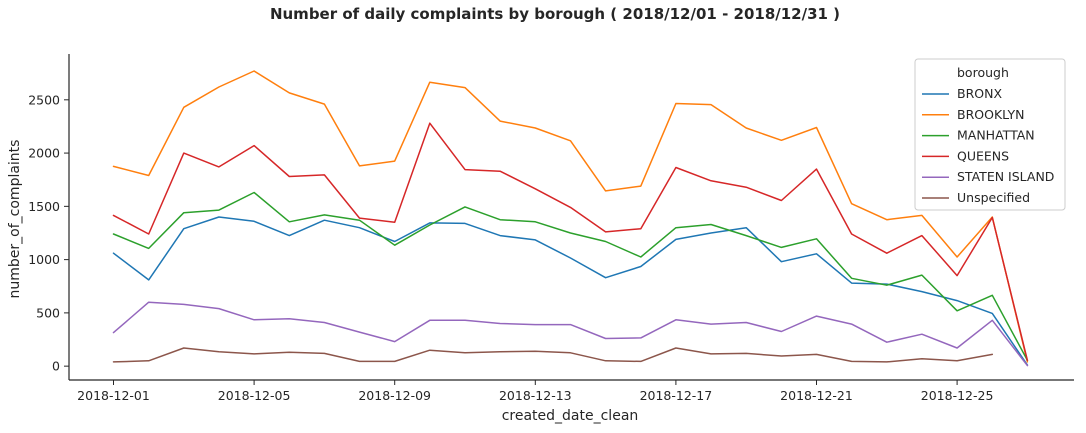 The height and width of the screenshot is (433, 1086). Describe the element at coordinates (990, 114) in the screenshot. I see `legend-label: BROOKLYN` at that location.